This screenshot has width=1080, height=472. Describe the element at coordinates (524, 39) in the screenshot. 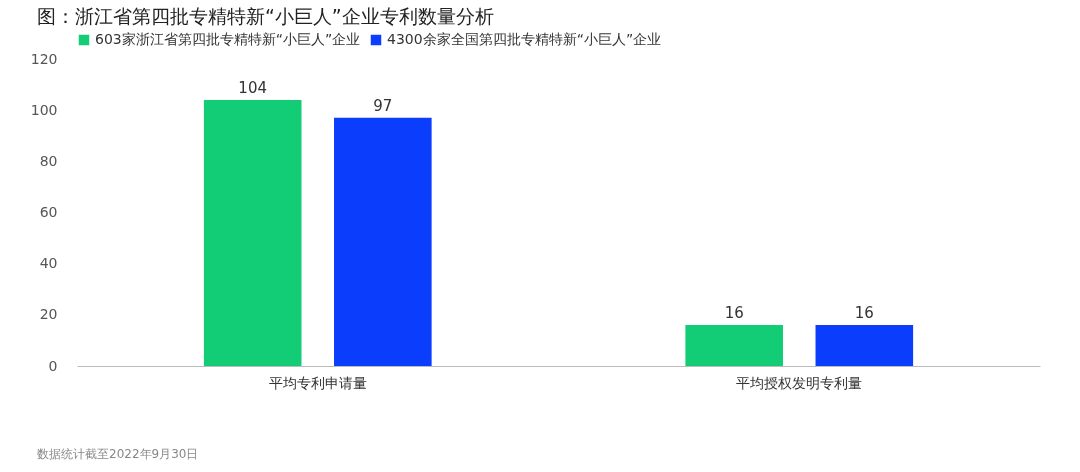

I see `legend-label: 4300余家全国第四批专精特新“小巨人”企业` at that location.